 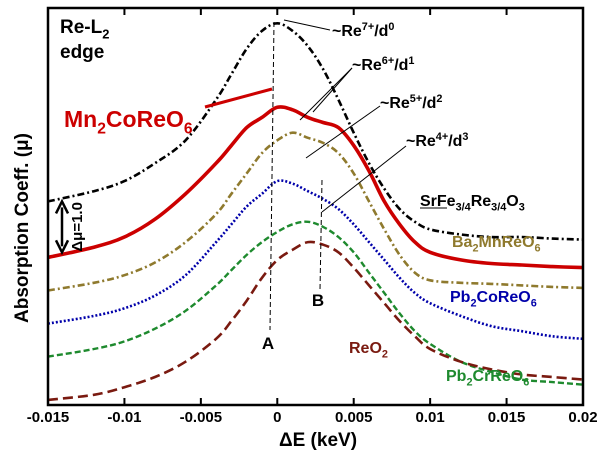 What do you see at coordinates (201, 417) in the screenshot?
I see `x-tick-label: -0.005` at bounding box center [201, 417].